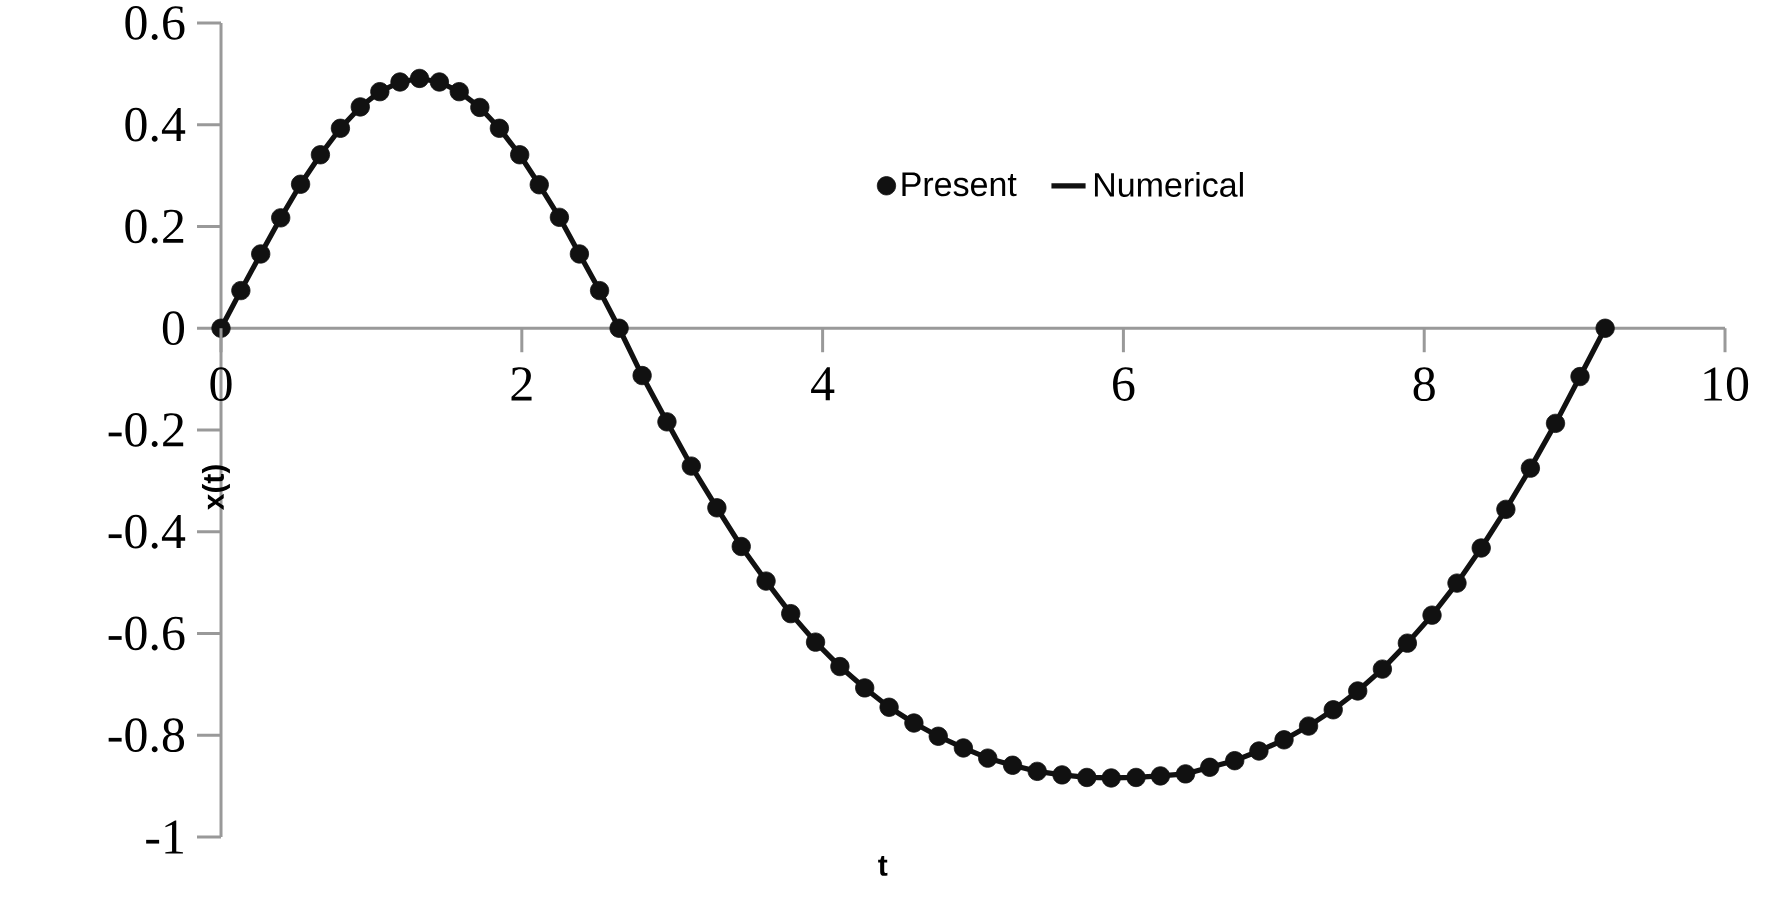  I want to click on y-tick-label: -0.8, so click(146, 735).